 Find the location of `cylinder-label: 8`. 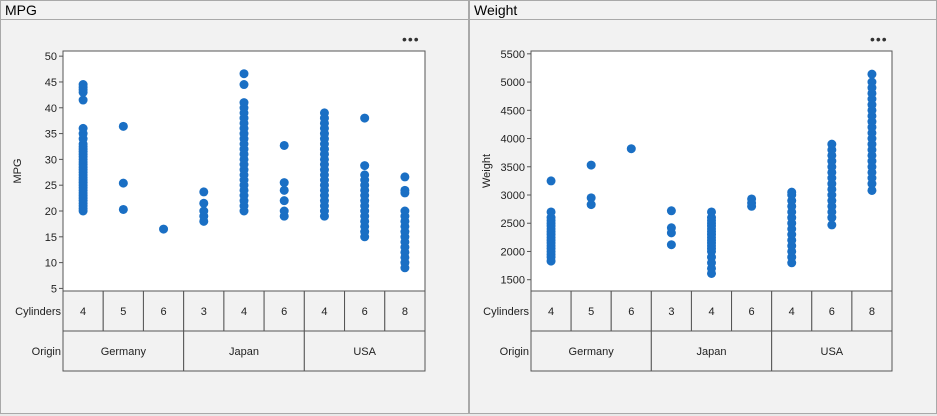

cylinder-label: 8 is located at coordinates (405, 312).